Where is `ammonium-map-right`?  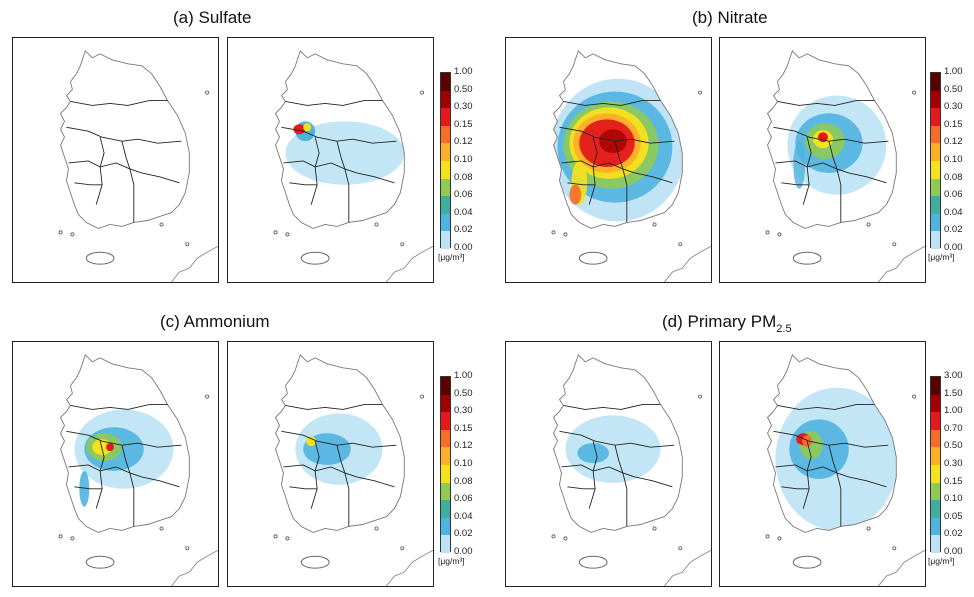 ammonium-map-right is located at coordinates (330, 464).